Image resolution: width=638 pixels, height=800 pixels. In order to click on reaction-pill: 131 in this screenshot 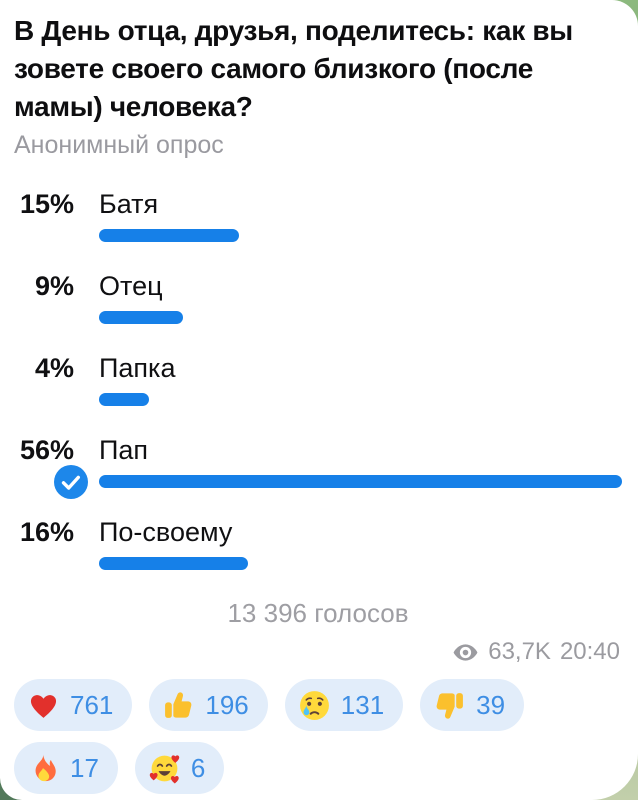, I will do `click(344, 705)`.